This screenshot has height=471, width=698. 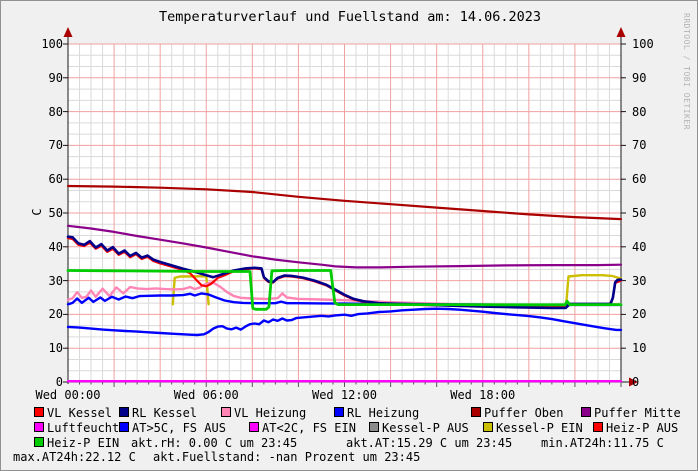 What do you see at coordinates (383, 413) in the screenshot?
I see `legend-item-label: RL Heizung` at bounding box center [383, 413].